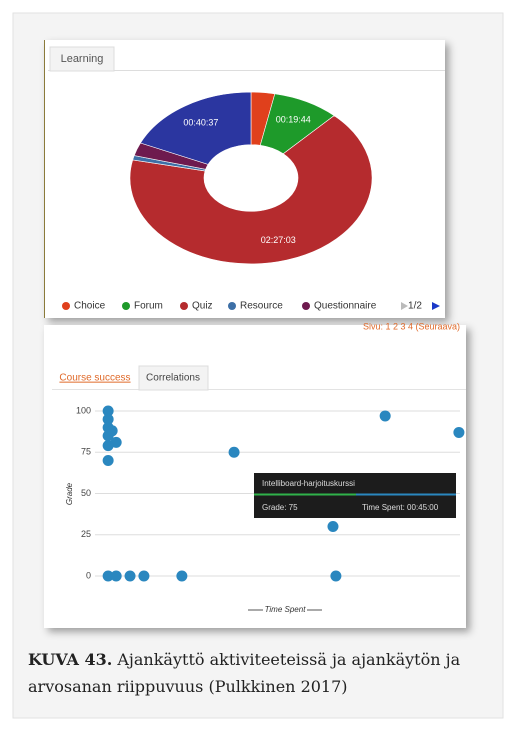  I want to click on tab-label: Course success, so click(94, 378).